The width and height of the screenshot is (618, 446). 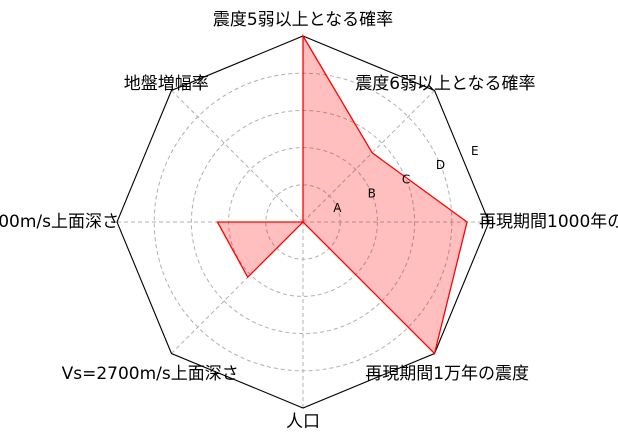 What do you see at coordinates (337, 208) in the screenshot?
I see `tick-label: A` at bounding box center [337, 208].